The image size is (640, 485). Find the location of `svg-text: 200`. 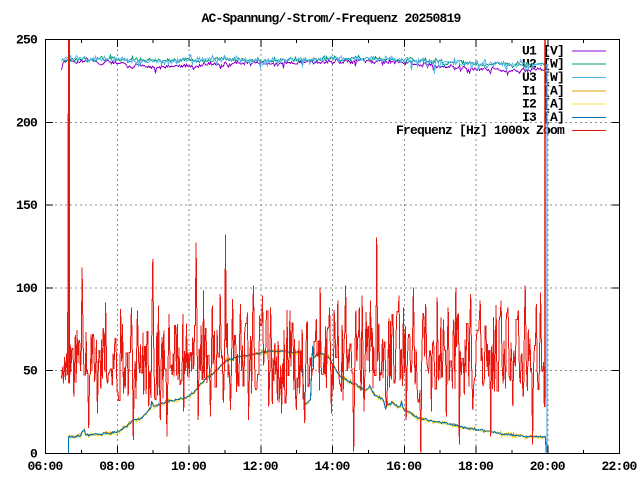

svg-text: 200 is located at coordinates (27, 122).